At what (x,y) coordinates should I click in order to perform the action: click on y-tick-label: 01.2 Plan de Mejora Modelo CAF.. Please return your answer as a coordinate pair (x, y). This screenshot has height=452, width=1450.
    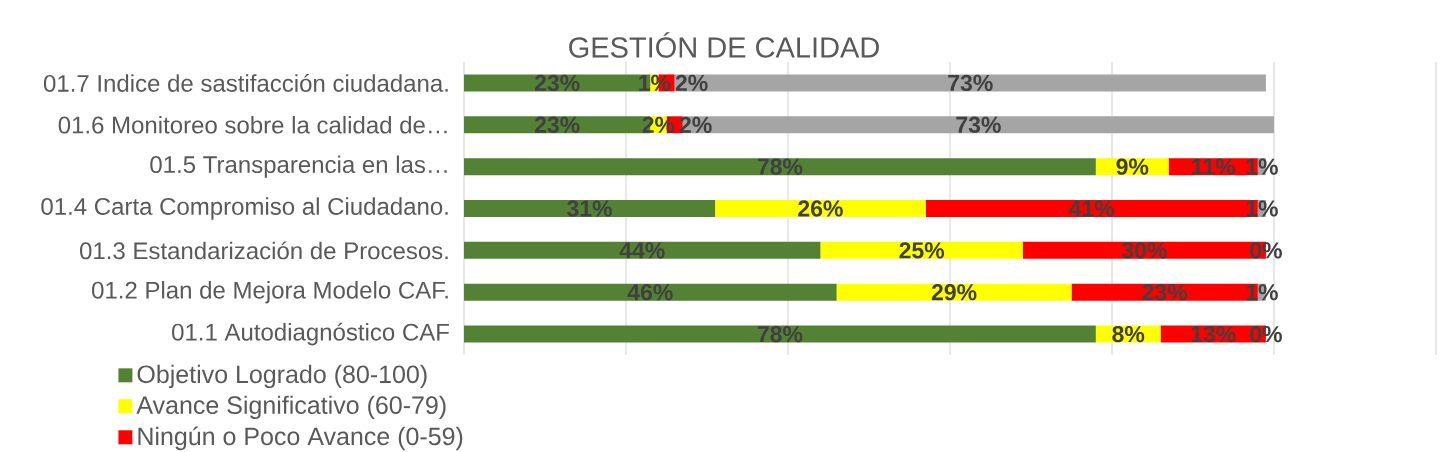
    Looking at the image, I should click on (270, 292).